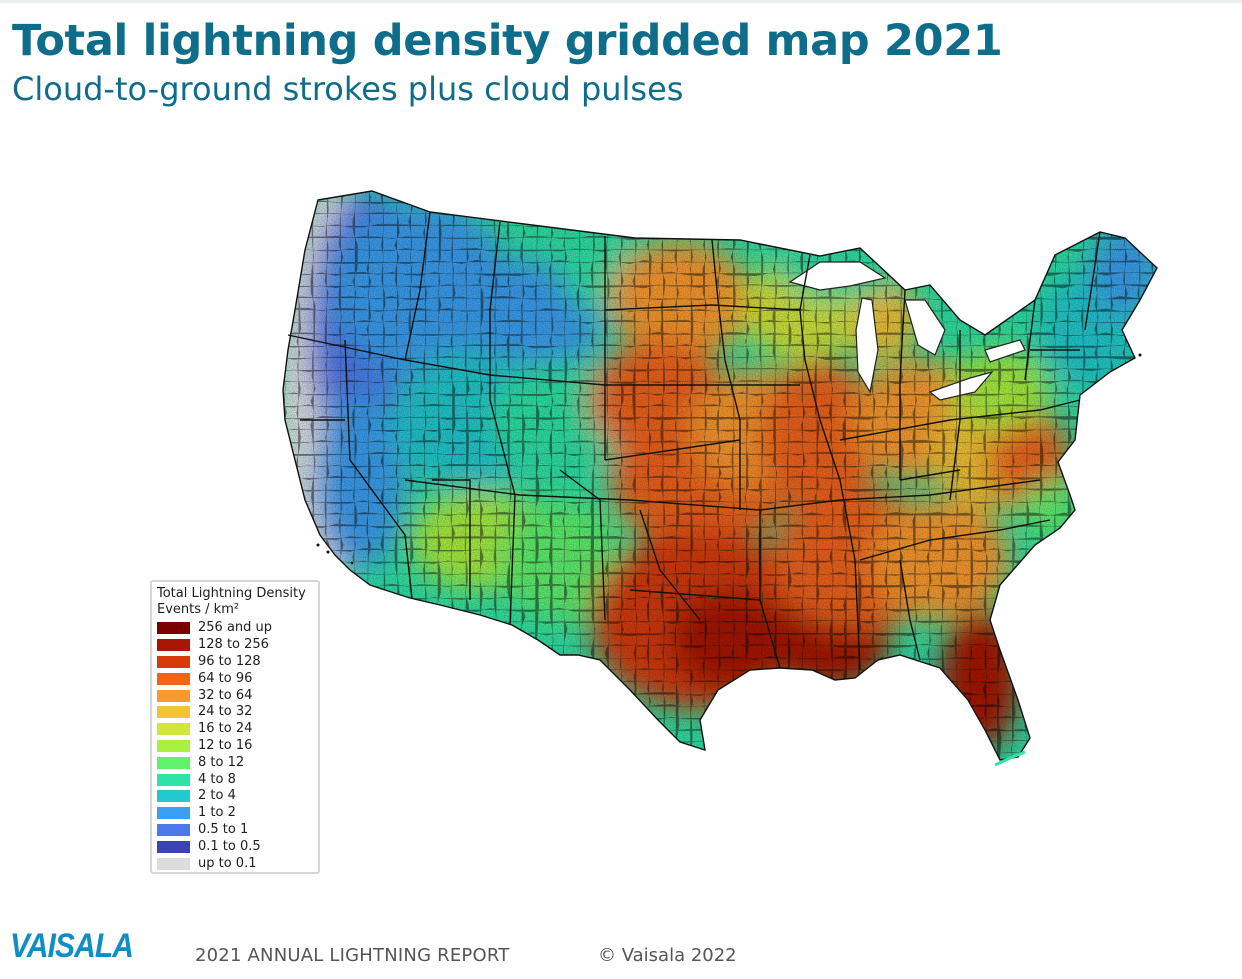 The width and height of the screenshot is (1242, 979). I want to click on great-lakes, so click(907, 331).